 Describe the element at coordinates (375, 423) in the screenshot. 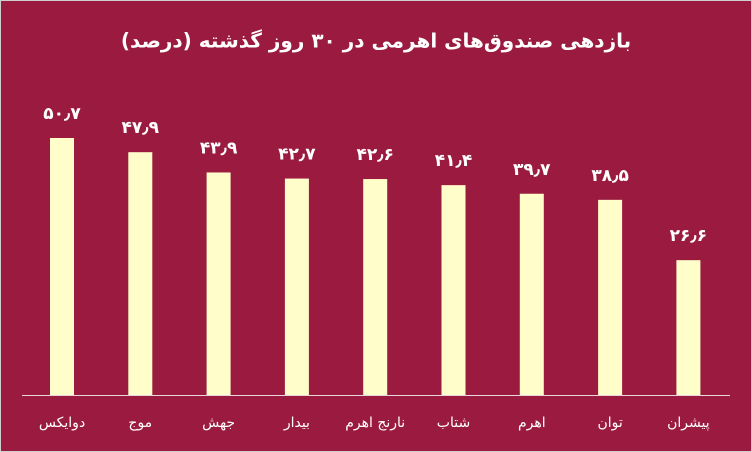

I see `x-tick-label: نارنج اهرم` at that location.